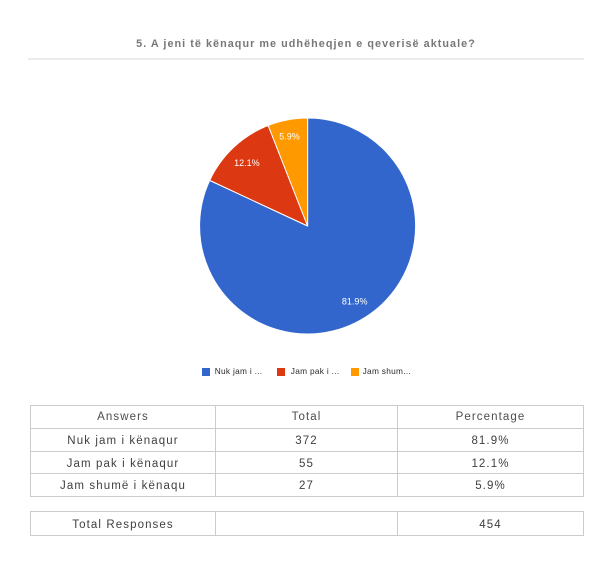  I want to click on svg-text: 12.1%, so click(247, 163).